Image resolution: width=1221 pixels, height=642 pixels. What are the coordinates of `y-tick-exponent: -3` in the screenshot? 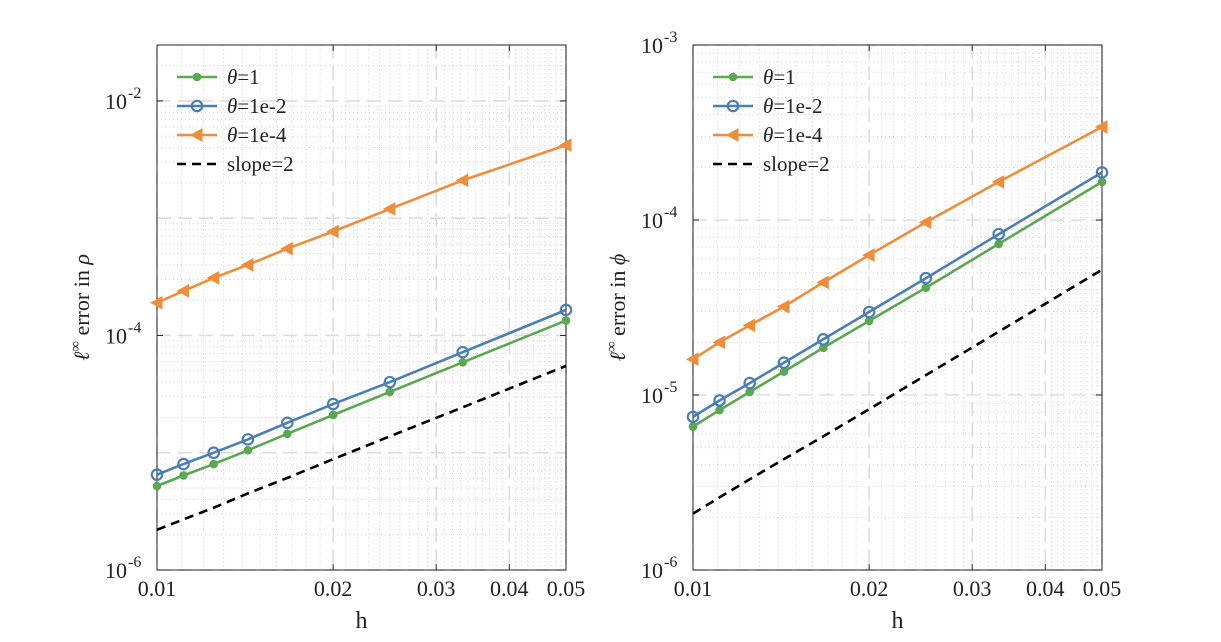 It's located at (670, 37).